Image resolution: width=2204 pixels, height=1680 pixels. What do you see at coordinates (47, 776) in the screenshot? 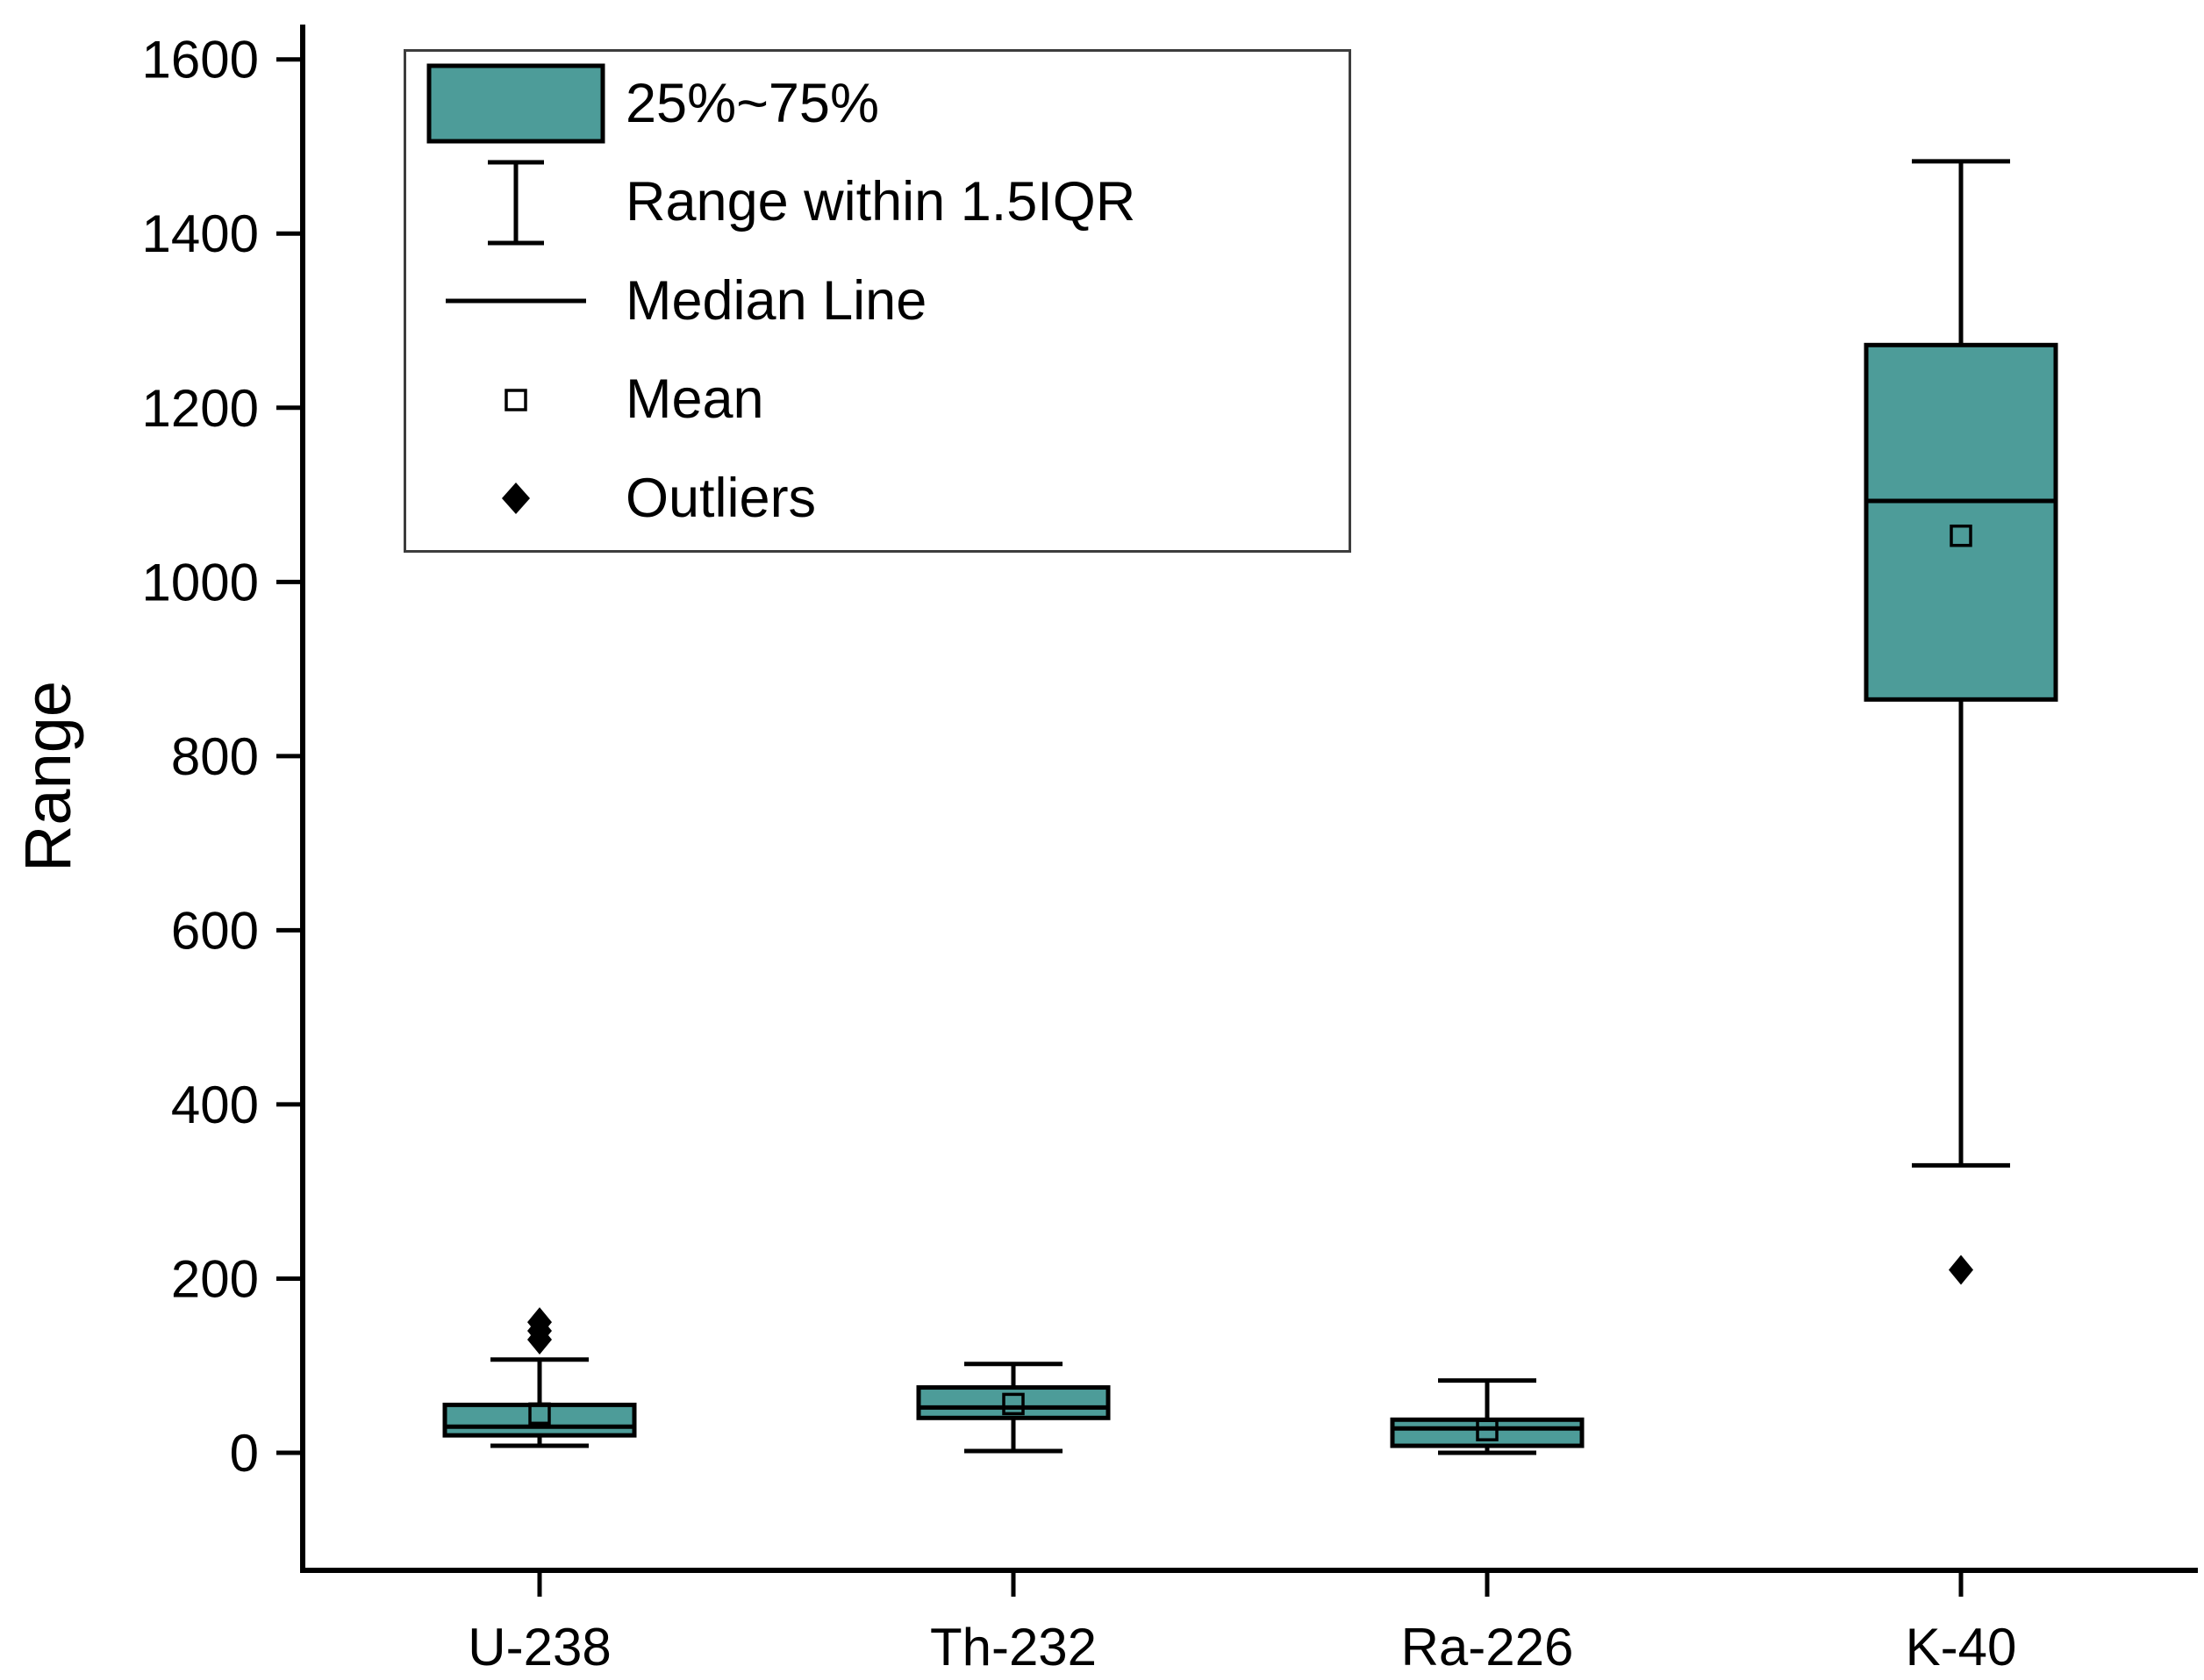
I see `y-axis-title: Range` at bounding box center [47, 776].